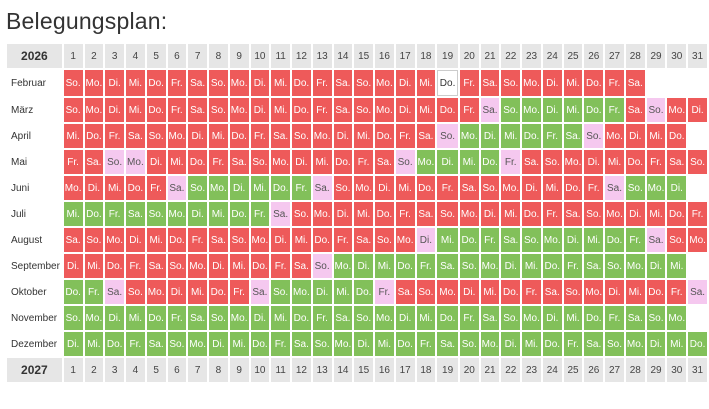 This screenshot has height=409, width=709. Describe the element at coordinates (447, 83) in the screenshot. I see `day-cell-selected: Do.` at that location.